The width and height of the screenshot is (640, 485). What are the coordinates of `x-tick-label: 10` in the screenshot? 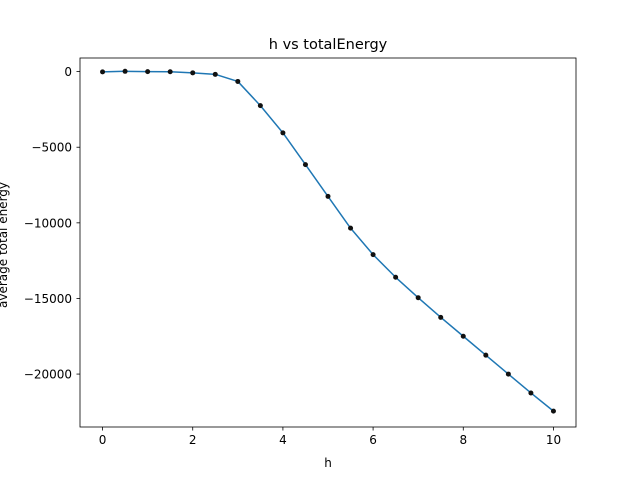 It's located at (553, 440).